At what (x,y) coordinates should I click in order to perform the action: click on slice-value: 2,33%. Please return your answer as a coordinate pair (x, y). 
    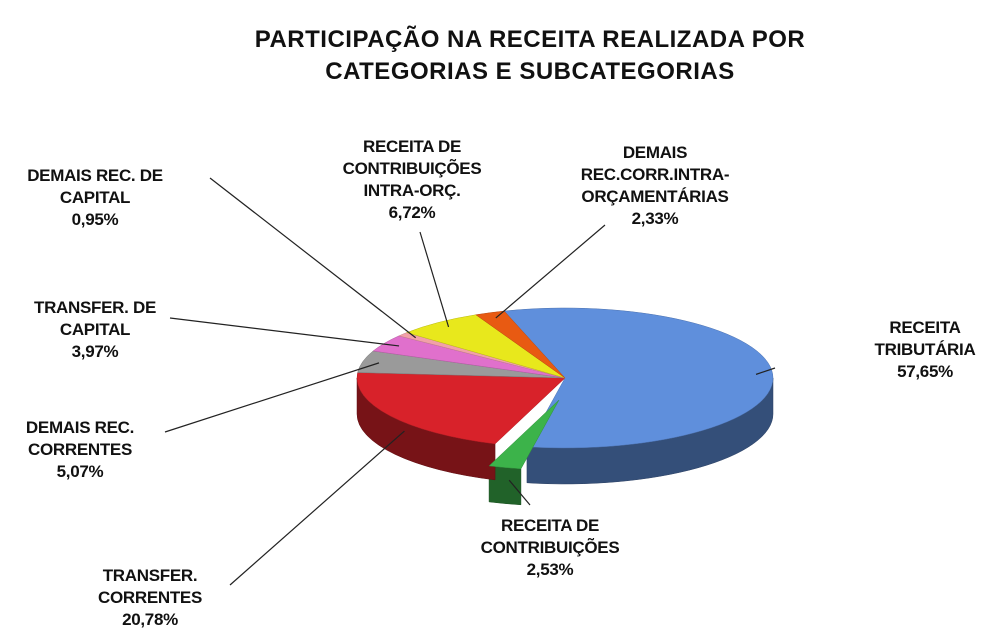
    Looking at the image, I should click on (655, 218).